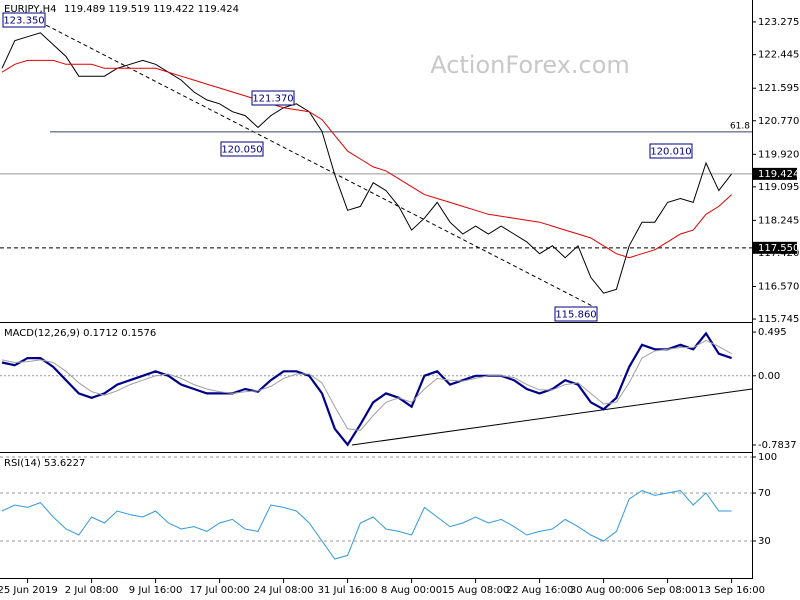 This screenshot has width=800, height=600. Describe the element at coordinates (778, 22) in the screenshot. I see `y-tick-label: 123.275` at that location.